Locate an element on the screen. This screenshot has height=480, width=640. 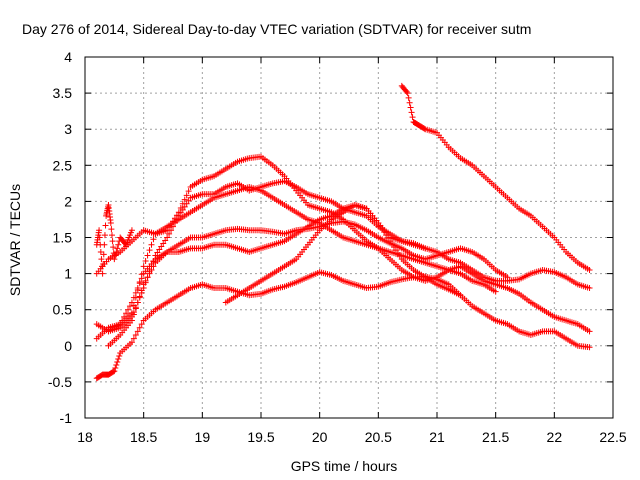
y-tick-label: 0.5 is located at coordinates (63, 310).